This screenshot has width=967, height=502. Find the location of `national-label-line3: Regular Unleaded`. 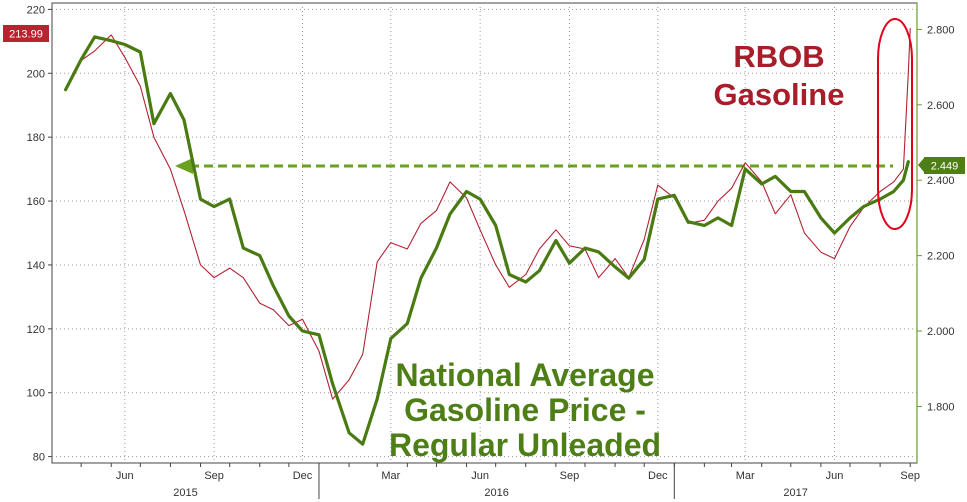

national-label-line3: Regular Unleaded is located at coordinates (525, 445).